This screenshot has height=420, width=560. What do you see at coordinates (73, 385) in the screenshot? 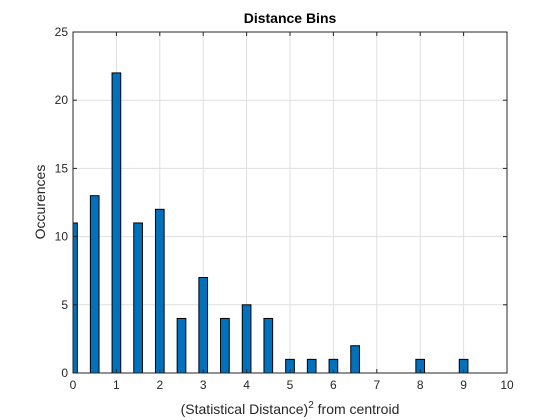
I see `x-tick-label: 0` at bounding box center [73, 385].